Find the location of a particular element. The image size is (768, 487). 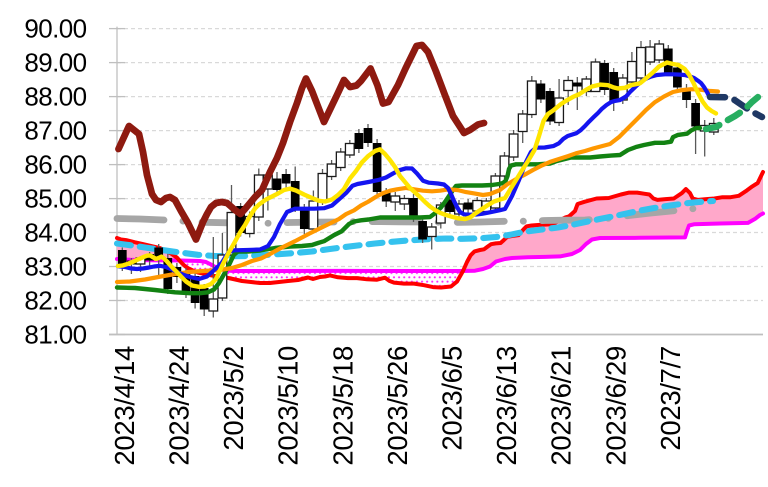

svg-text: 2023/4/14 is located at coordinates (124, 406).